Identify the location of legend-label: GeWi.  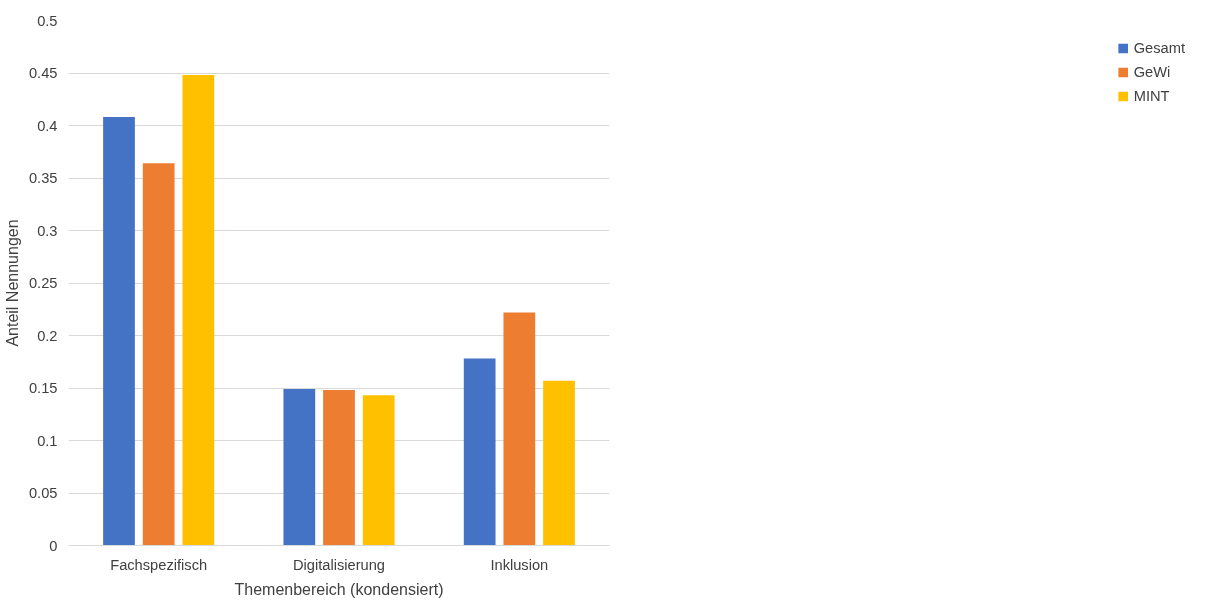
(1152, 72).